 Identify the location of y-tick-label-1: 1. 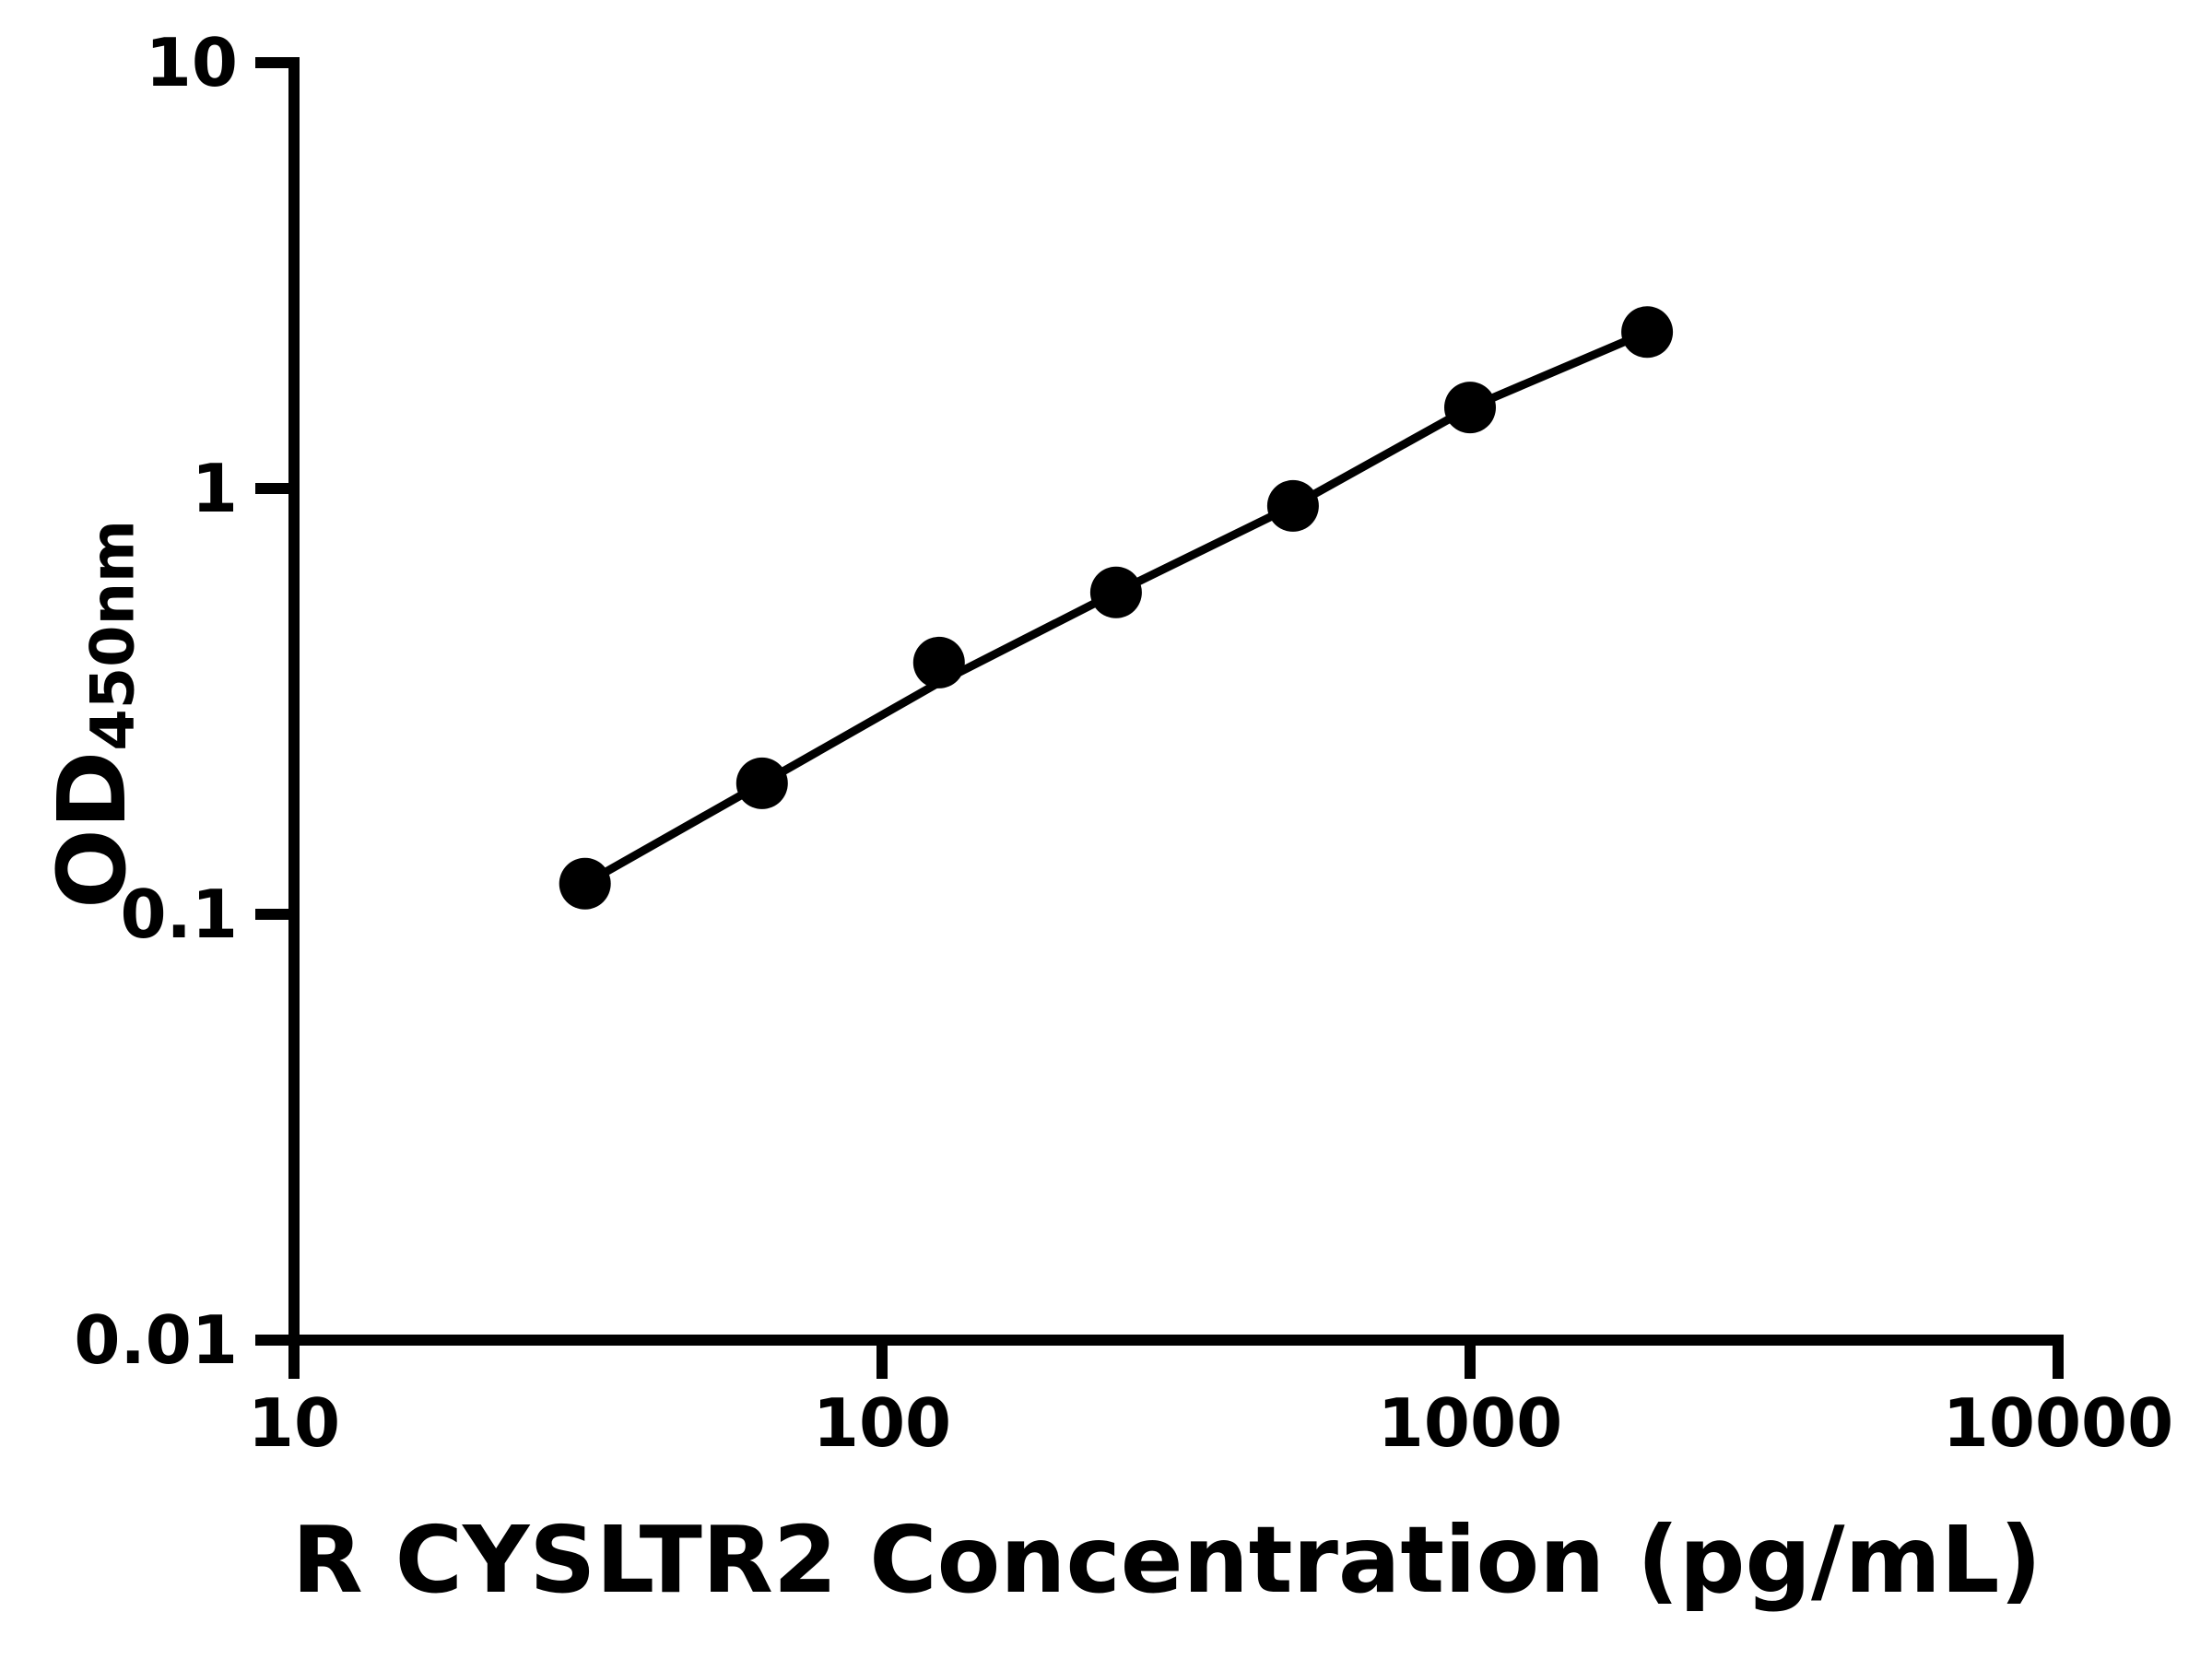
(214, 488).